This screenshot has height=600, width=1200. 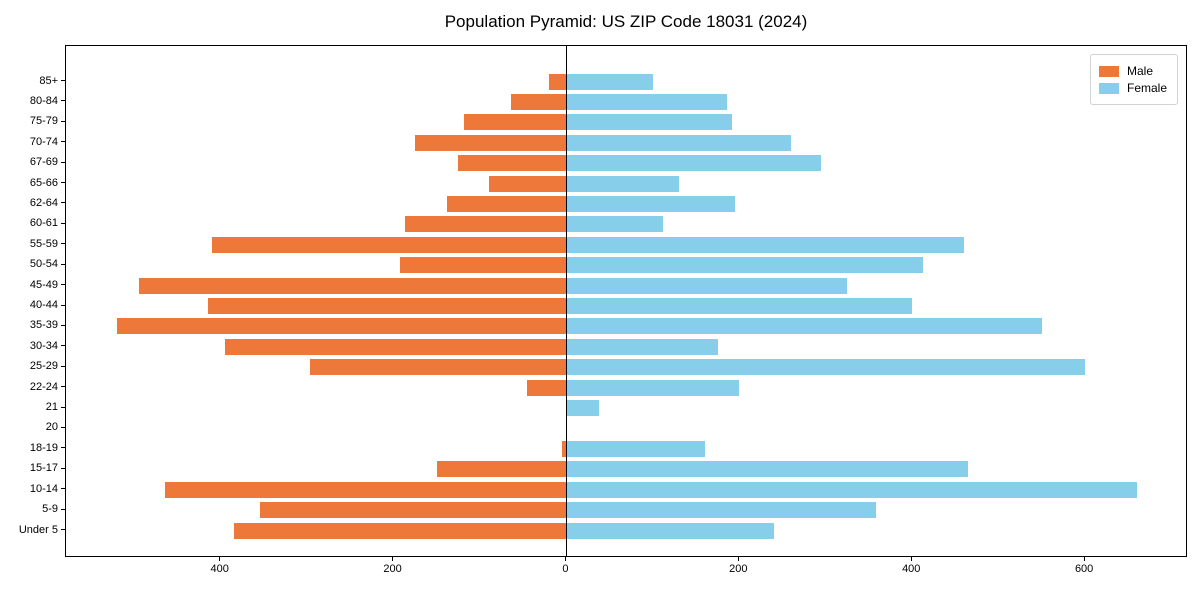 I want to click on y-tick-label-67-69: 67-69, so click(x=43, y=162).